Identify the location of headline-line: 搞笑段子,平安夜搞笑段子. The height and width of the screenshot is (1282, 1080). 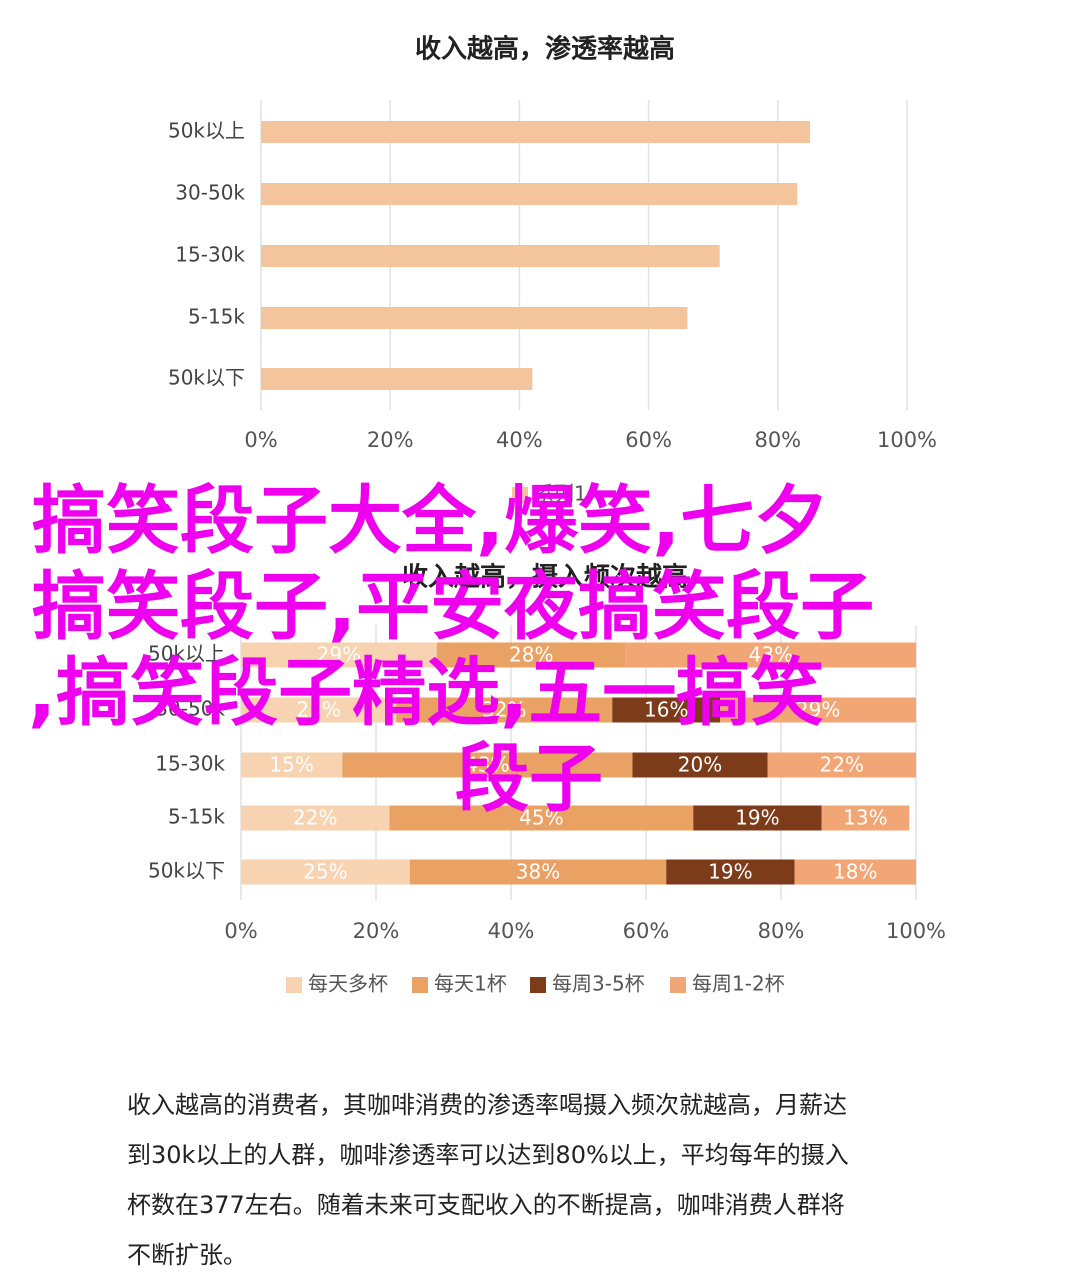
(453, 607).